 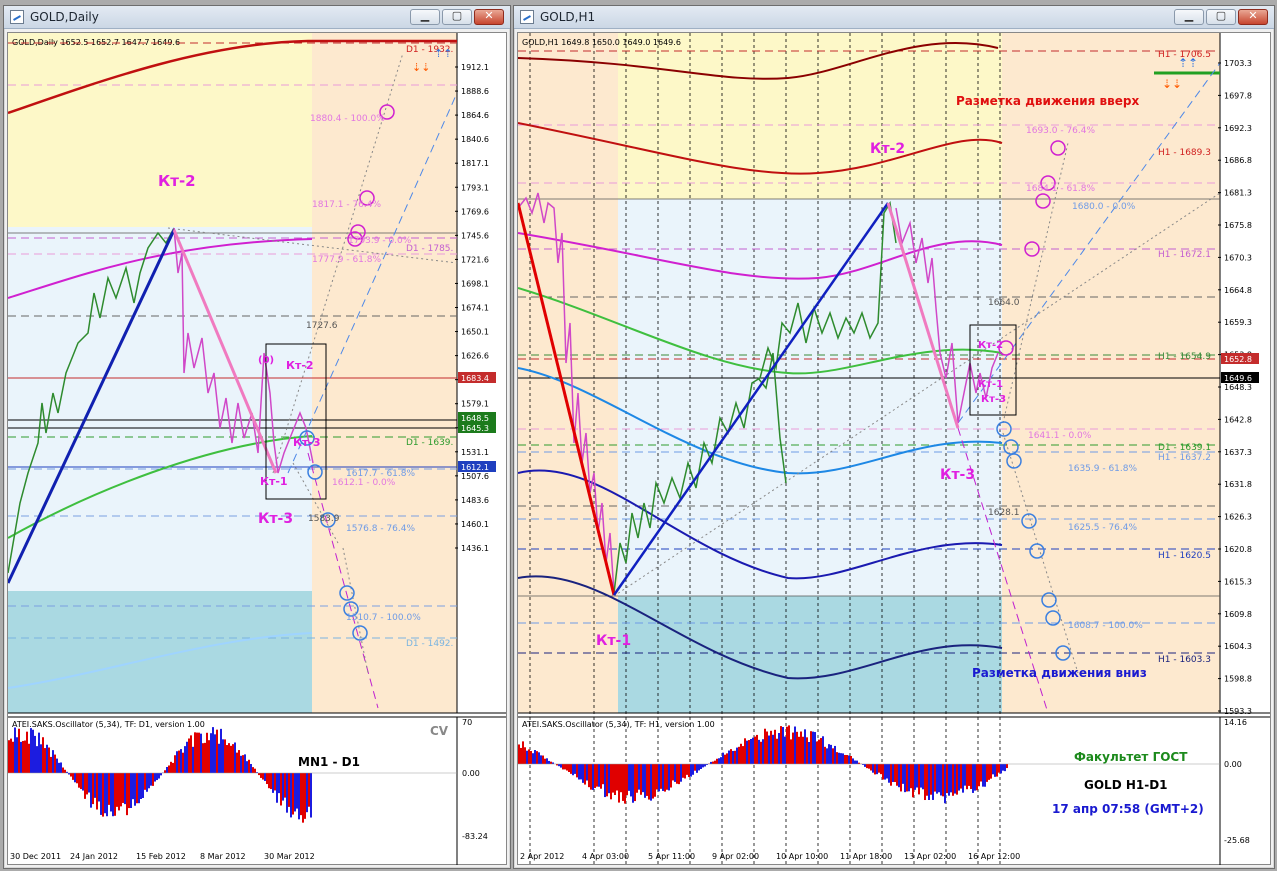 What do you see at coordinates (475, 500) in the screenshot?
I see `price-tick: 1483.6` at bounding box center [475, 500].